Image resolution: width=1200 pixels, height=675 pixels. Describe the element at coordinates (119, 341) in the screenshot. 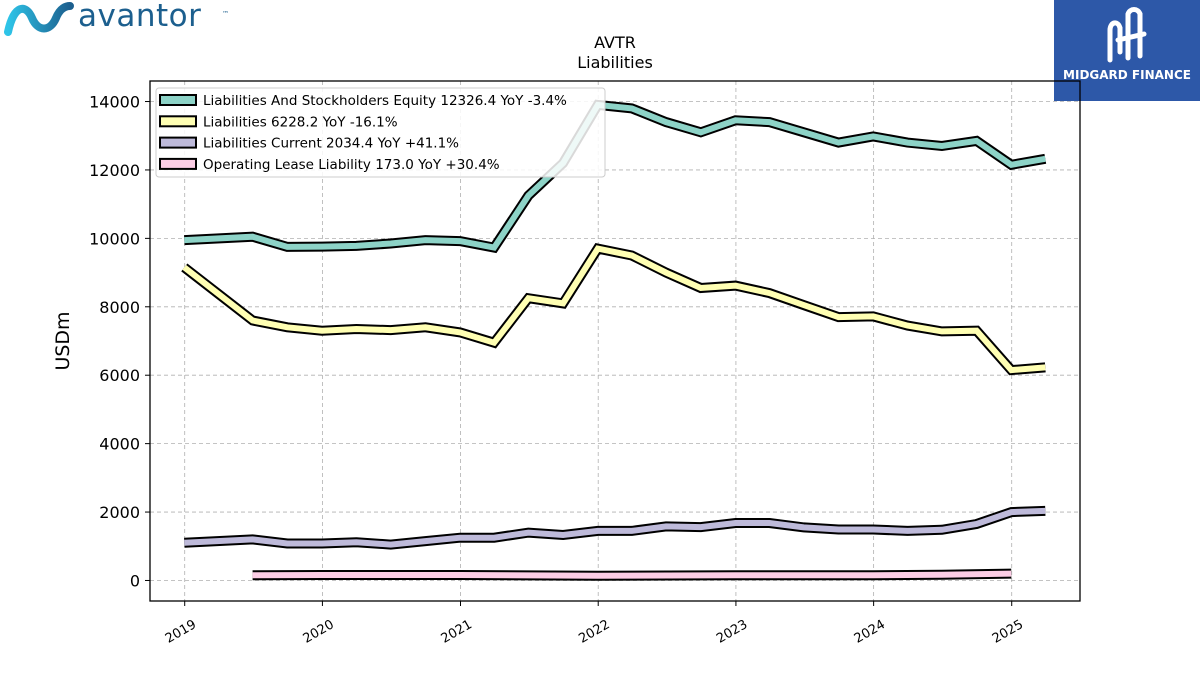

I see `y-axis-ticks: 0 2000 4000 6000 8000 10000 12000 14000` at that location.